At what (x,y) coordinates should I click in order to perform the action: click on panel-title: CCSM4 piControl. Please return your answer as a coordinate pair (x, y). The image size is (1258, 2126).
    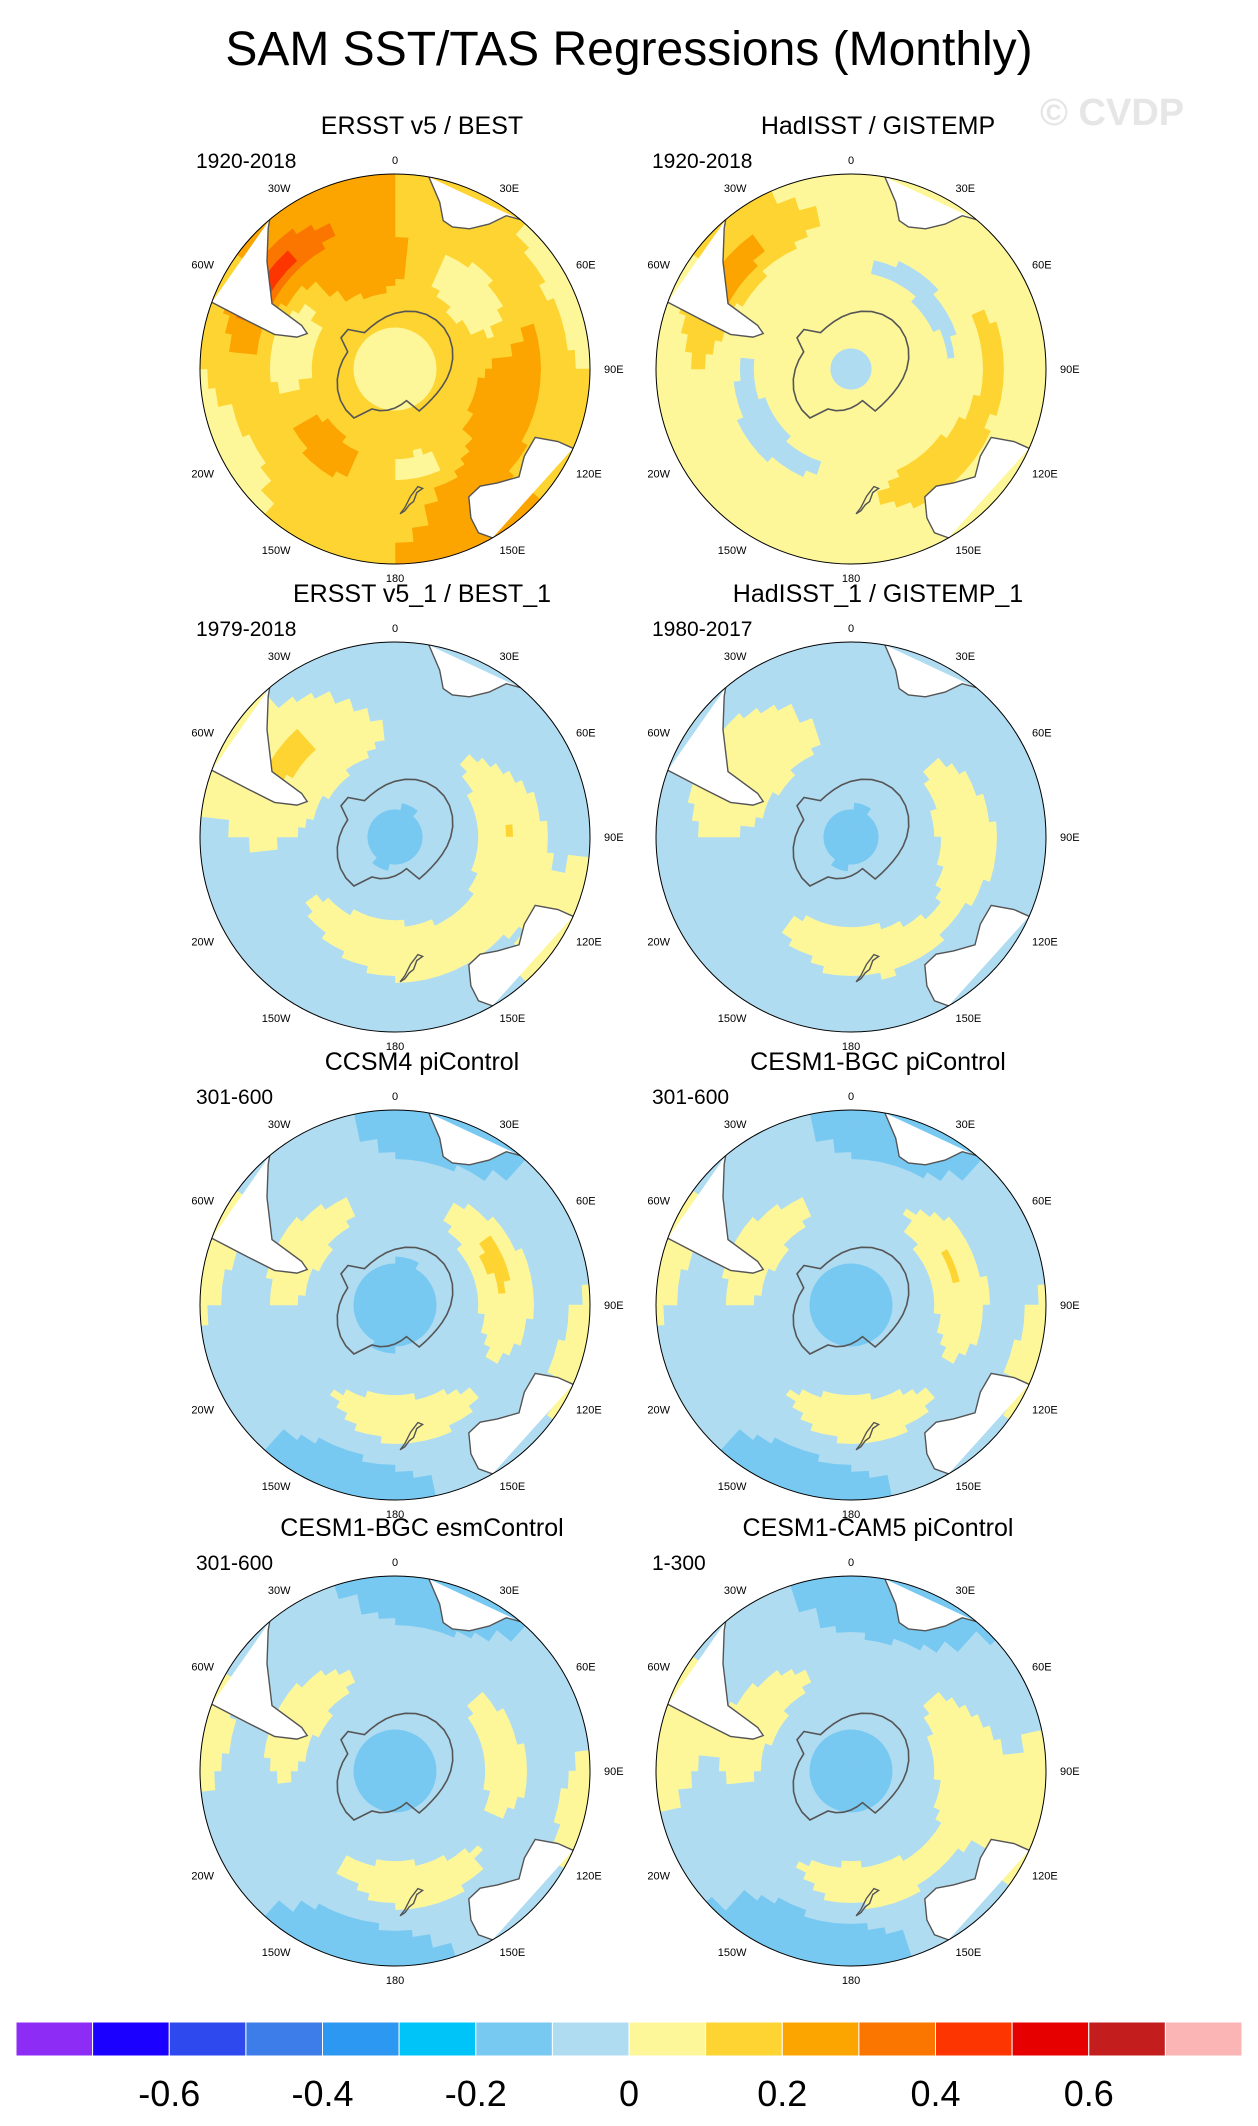
    Looking at the image, I should click on (422, 1062).